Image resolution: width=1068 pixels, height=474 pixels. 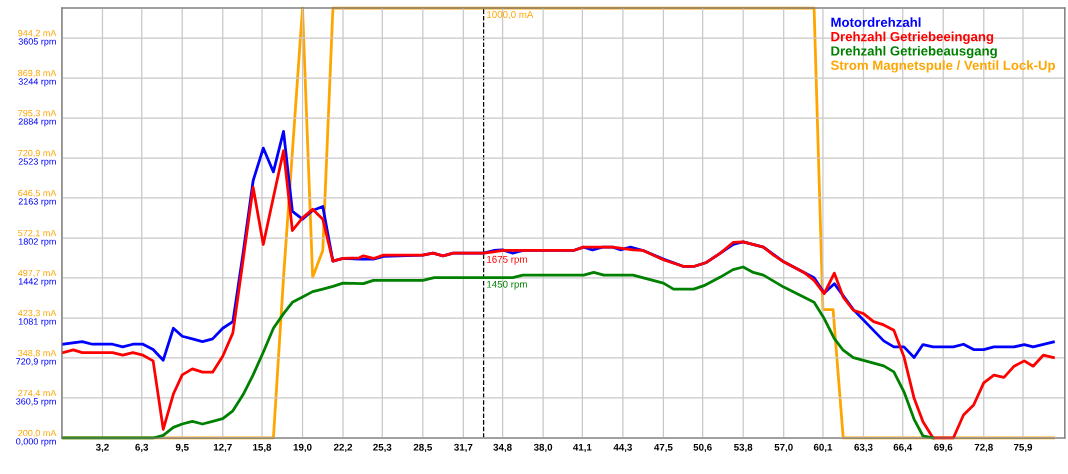 What do you see at coordinates (182, 448) in the screenshot?
I see `x-tick-label: 9,5` at bounding box center [182, 448].